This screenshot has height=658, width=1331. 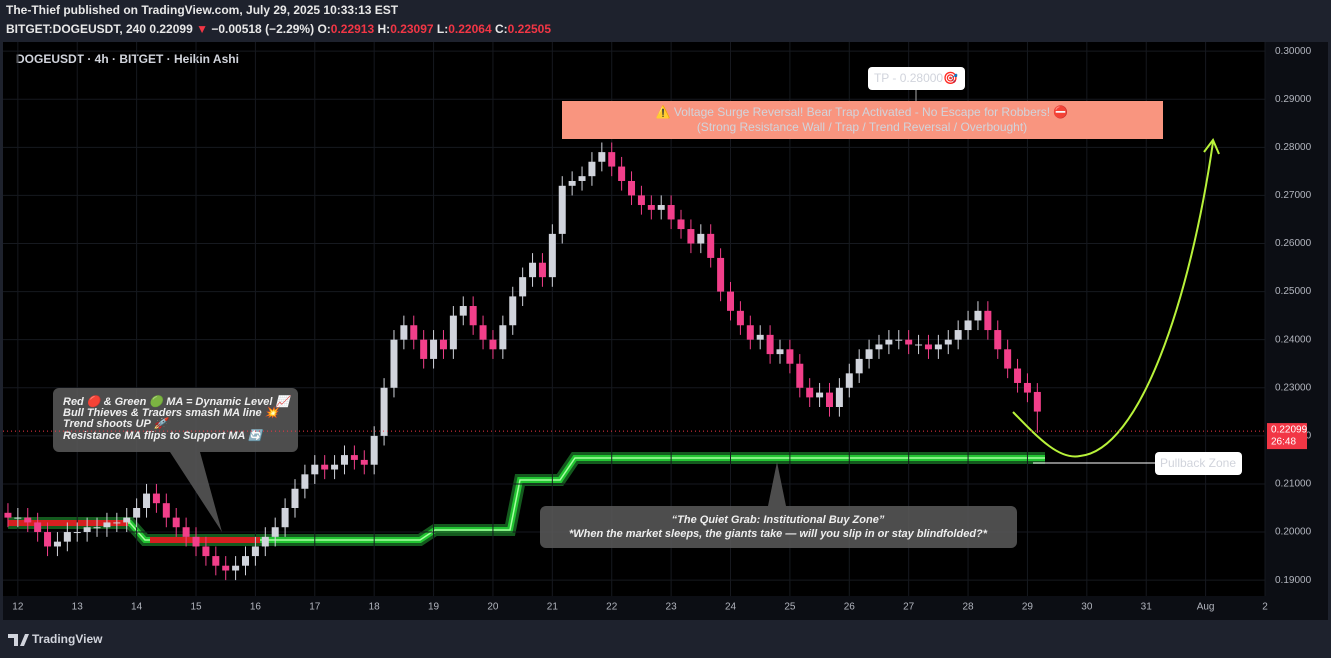 What do you see at coordinates (434, 607) in the screenshot?
I see `x-tick-label: 19` at bounding box center [434, 607].